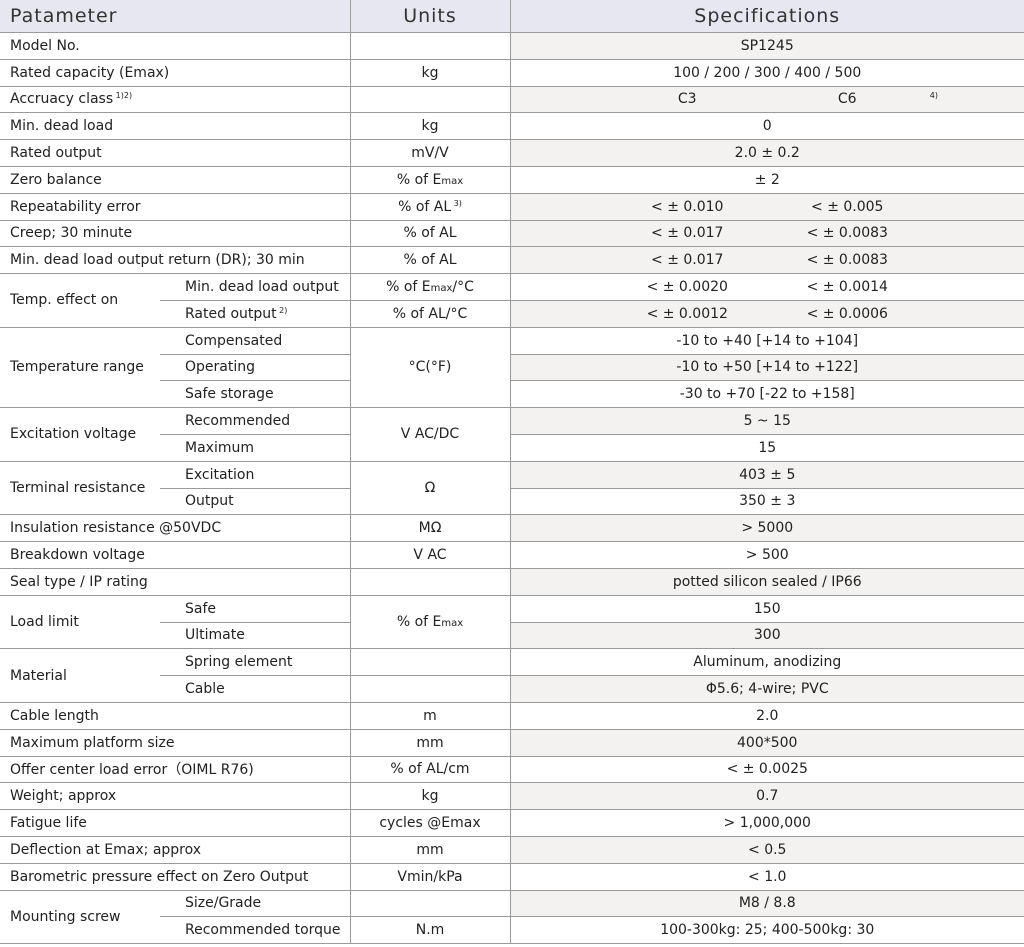 This screenshot has height=947, width=1024. What do you see at coordinates (767, 99) in the screenshot?
I see `spec-pair: C3 C6 4)` at bounding box center [767, 99].